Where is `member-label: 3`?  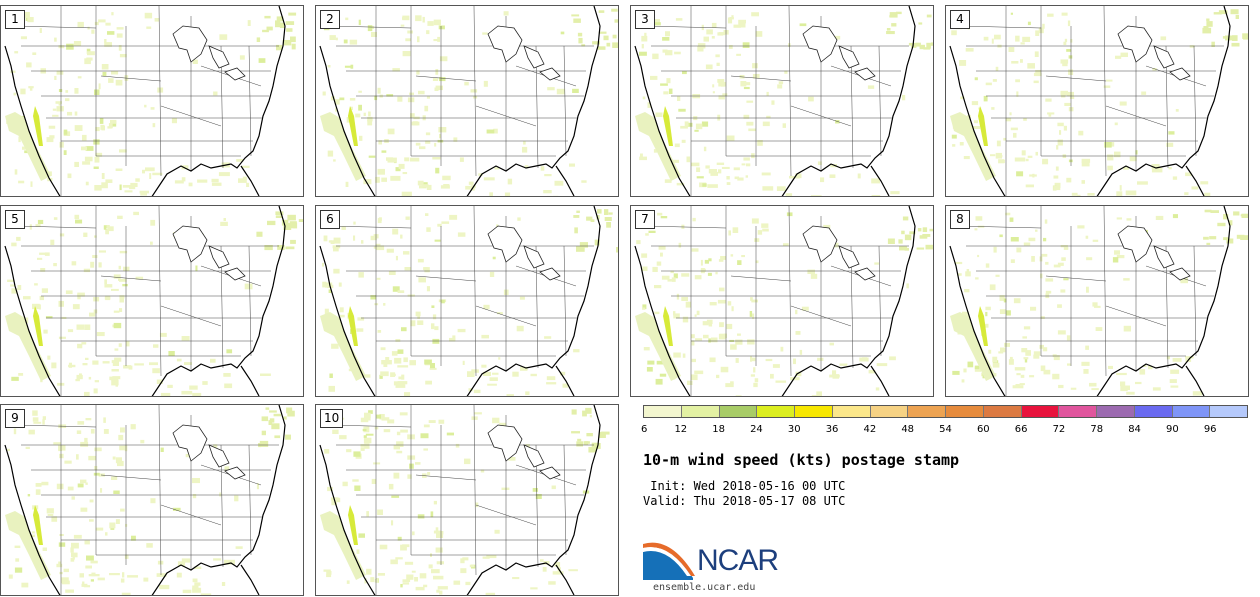 member-label: 3 is located at coordinates (645, 19).